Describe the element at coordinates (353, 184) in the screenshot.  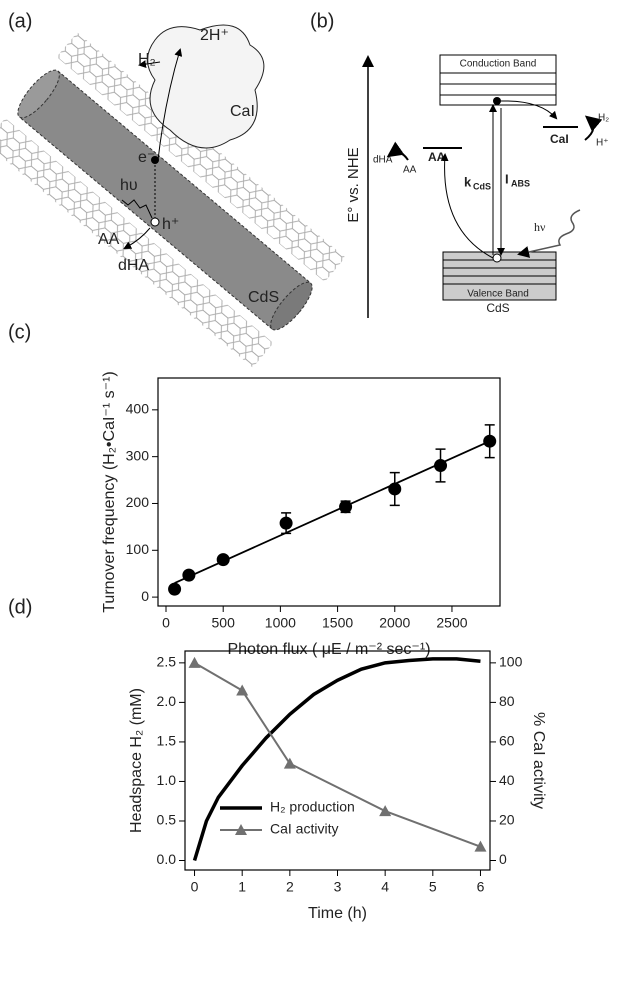
I see `axis-label: E° vs. NHE` at that location.